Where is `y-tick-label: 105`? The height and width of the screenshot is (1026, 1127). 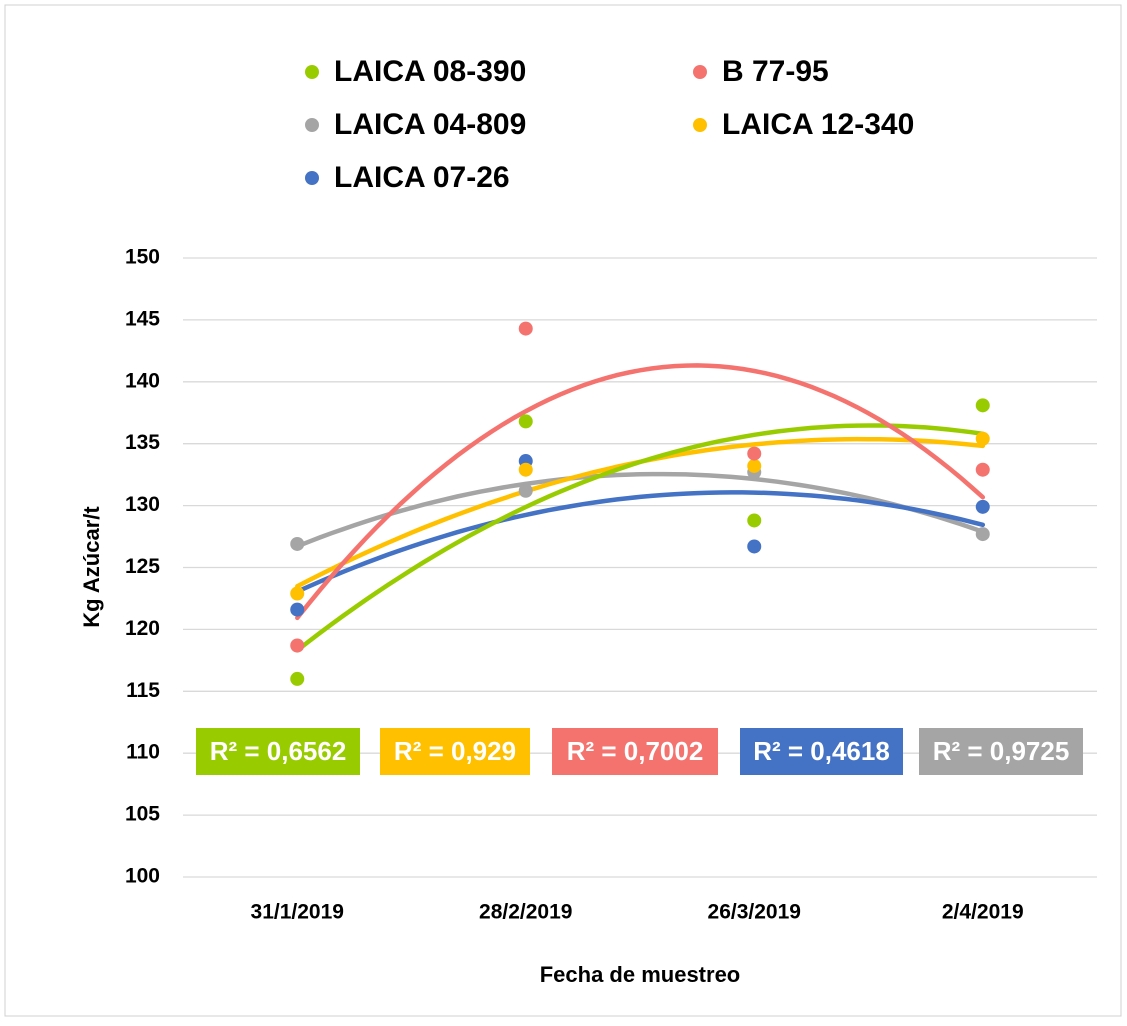 y-tick-label: 105 is located at coordinates (142, 814).